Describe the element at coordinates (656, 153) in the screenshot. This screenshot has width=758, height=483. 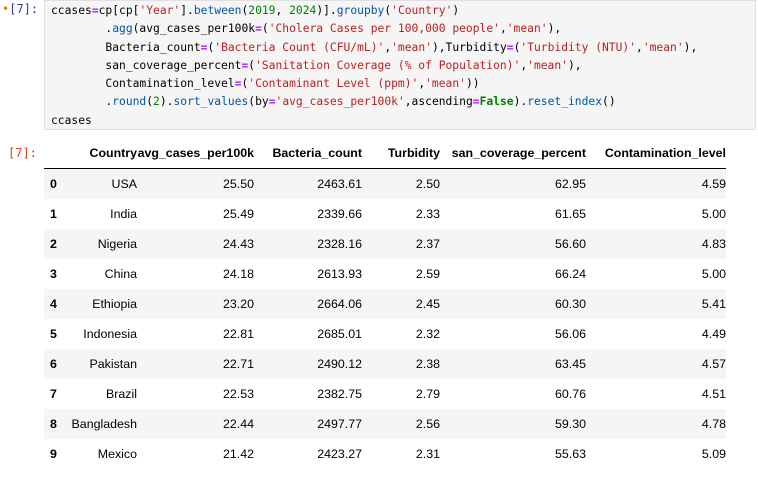
I see `column-header: Contamination_level` at that location.